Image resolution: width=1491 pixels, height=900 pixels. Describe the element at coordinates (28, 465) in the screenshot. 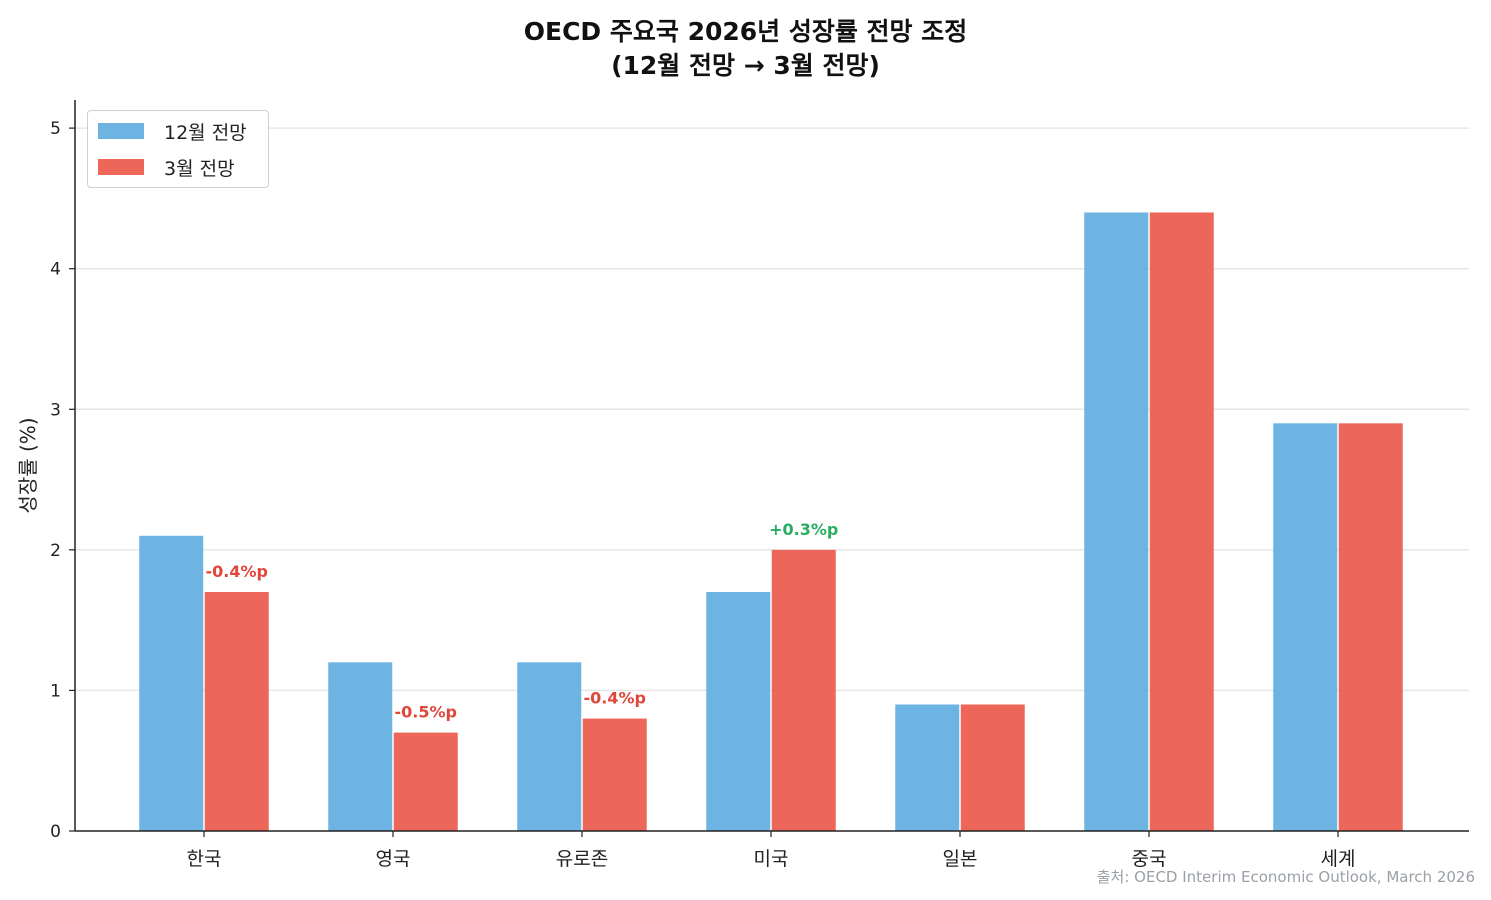

I see `y-axis-label: 성장률 (%)` at that location.